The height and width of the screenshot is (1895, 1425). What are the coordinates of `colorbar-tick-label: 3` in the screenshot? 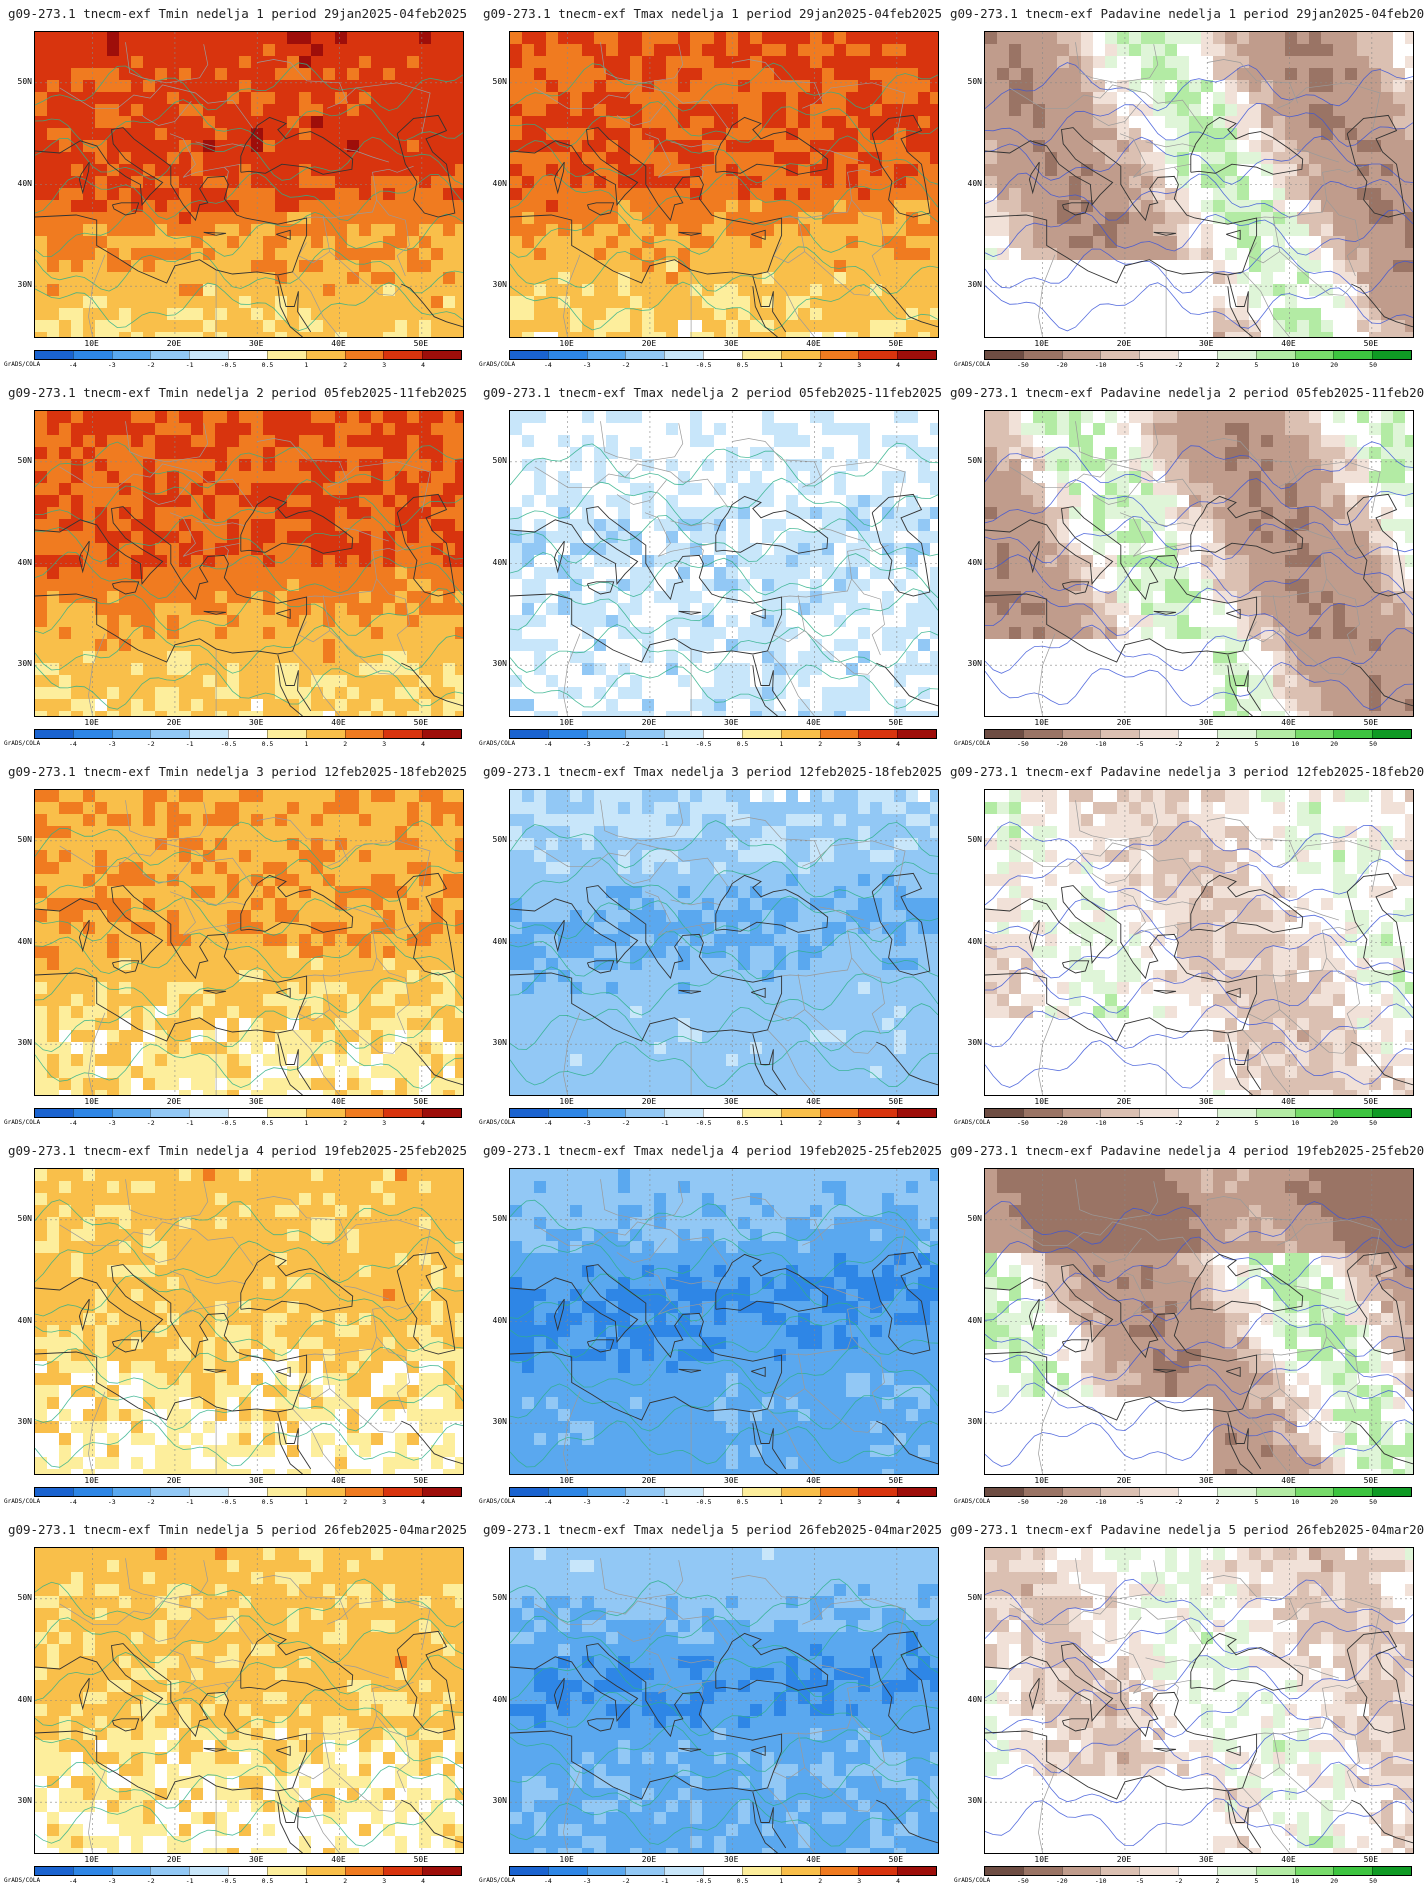 It's located at (384, 744).